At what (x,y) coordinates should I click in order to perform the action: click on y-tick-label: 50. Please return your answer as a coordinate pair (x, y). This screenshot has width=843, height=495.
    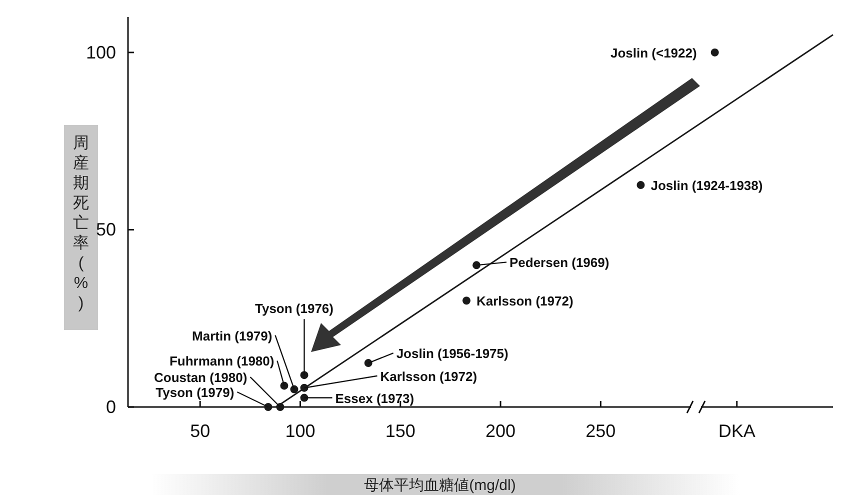
    Looking at the image, I should click on (106, 230).